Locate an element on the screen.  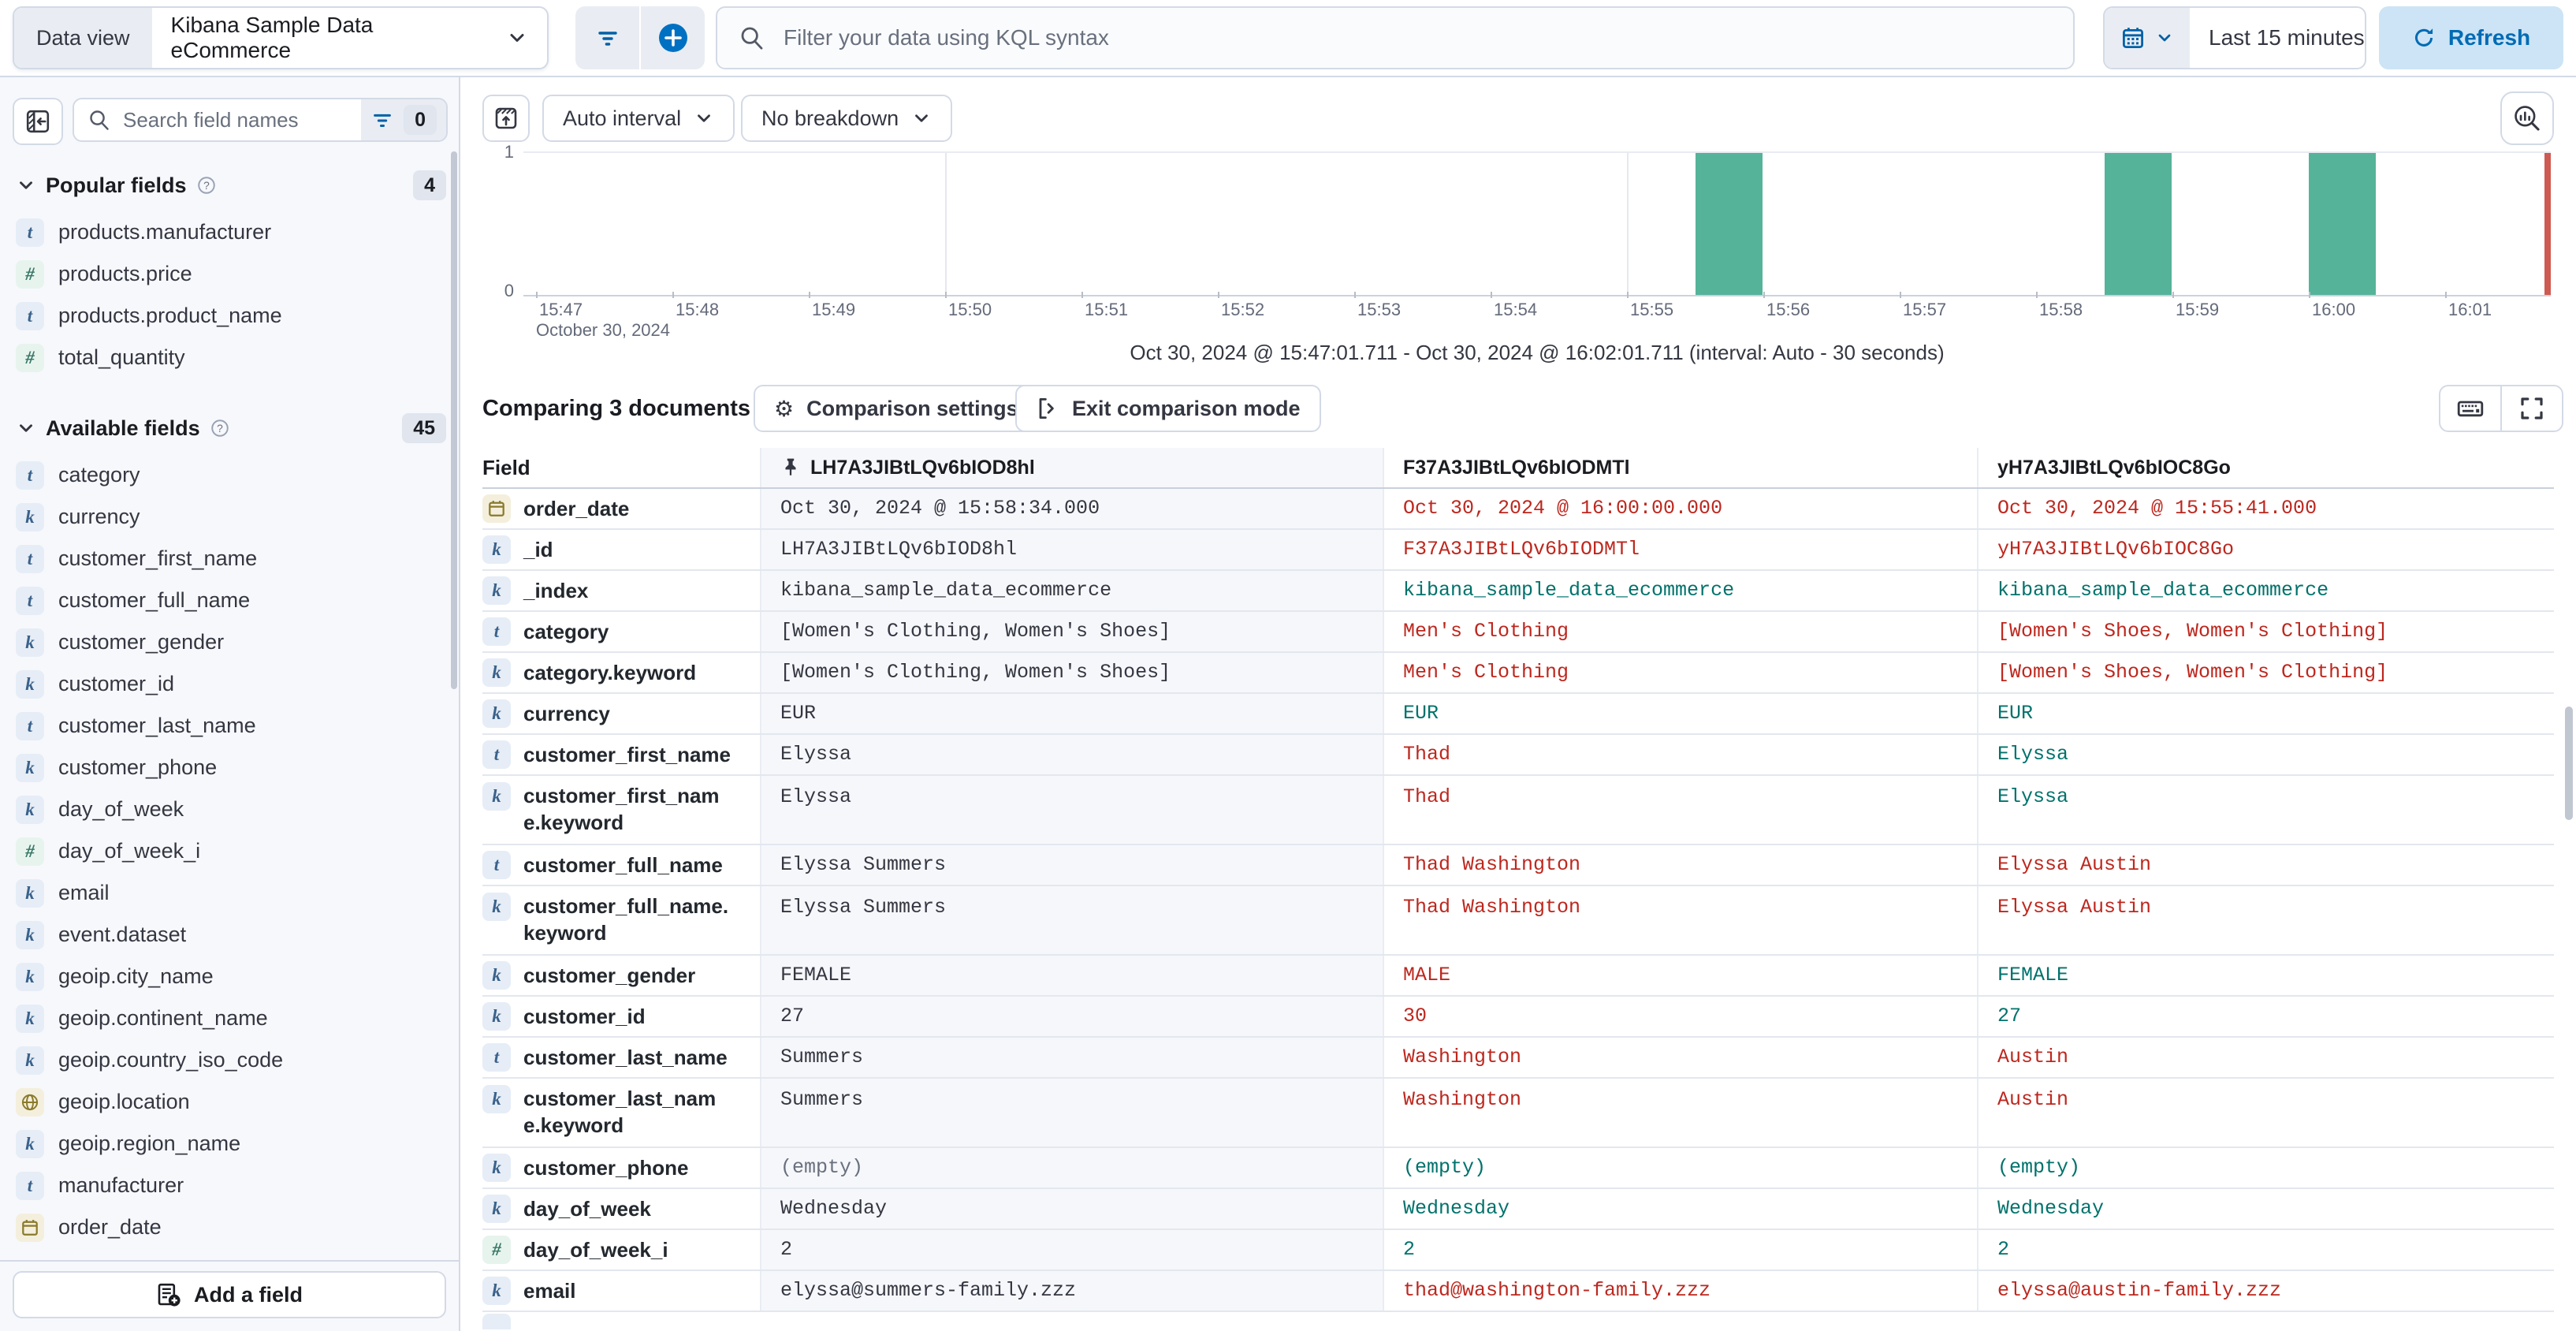
field-item: k geoip.region_name is located at coordinates (226, 1144).